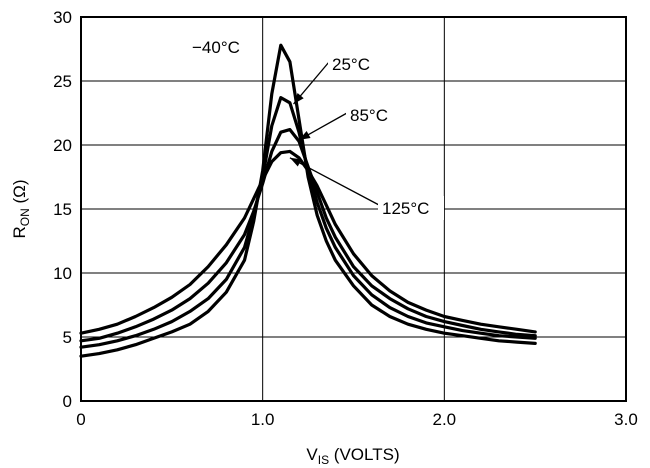 The width and height of the screenshot is (650, 468). Describe the element at coordinates (263, 419) in the screenshot. I see `x-tick-label: 1.0` at that location.